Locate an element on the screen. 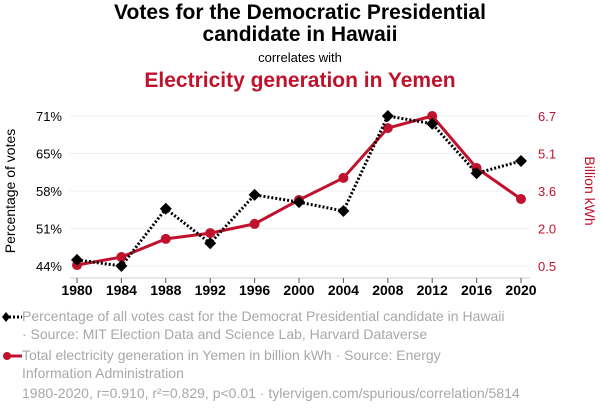 Image resolution: width=600 pixels, height=414 pixels. y-left-tick-label: 71% is located at coordinates (49, 116).